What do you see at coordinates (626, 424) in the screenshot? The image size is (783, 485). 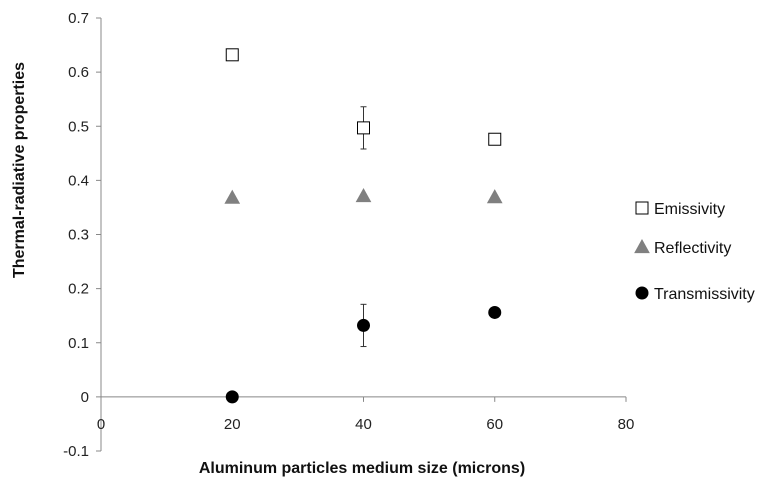 I see `x-tick-label: 80` at bounding box center [626, 424].